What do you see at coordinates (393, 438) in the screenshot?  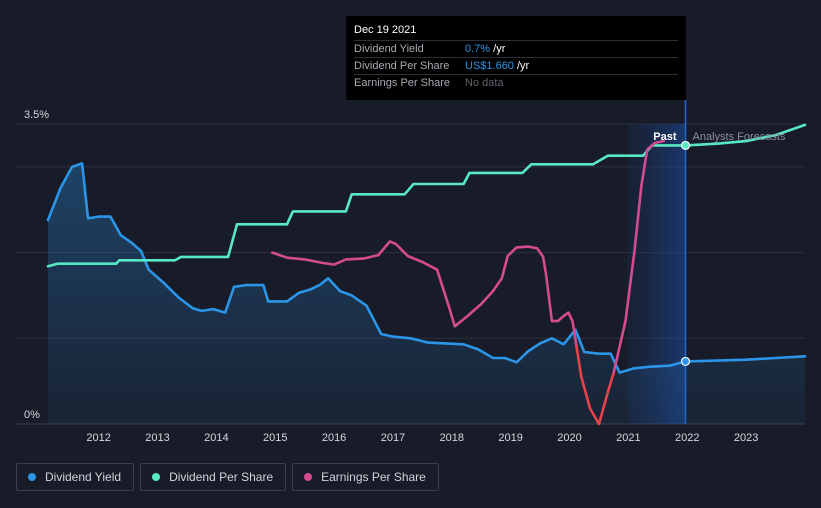 I see `x-tick-label: 2017` at bounding box center [393, 438].